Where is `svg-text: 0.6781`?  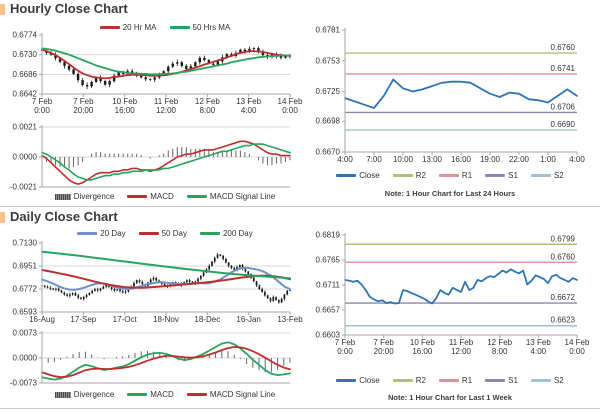 svg-text: 0.6781 is located at coordinates (328, 30).